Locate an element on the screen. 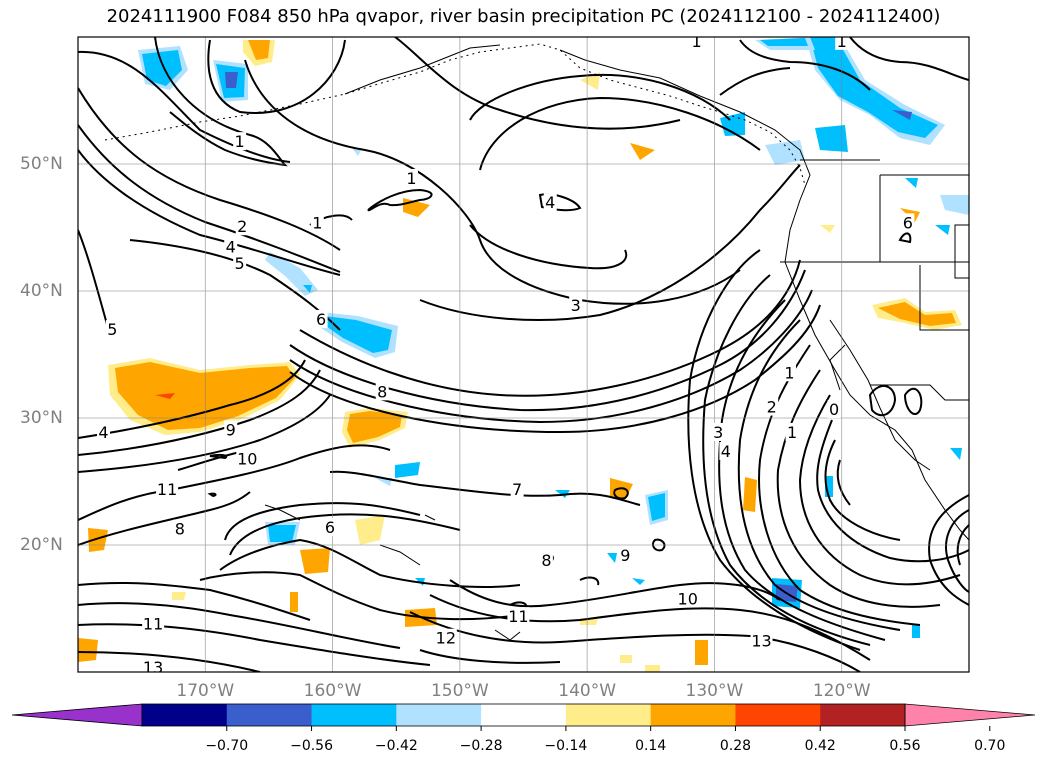 This screenshot has height=765, width=1047. colorbar-tick-label: 0.56 is located at coordinates (905, 746).